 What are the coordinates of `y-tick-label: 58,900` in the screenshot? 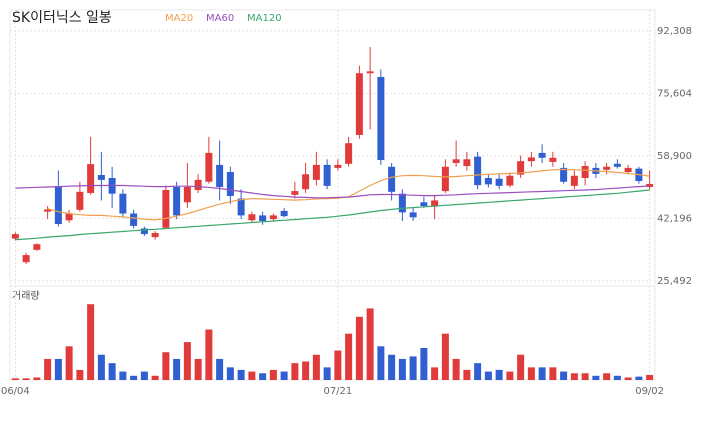 It's located at (674, 156).